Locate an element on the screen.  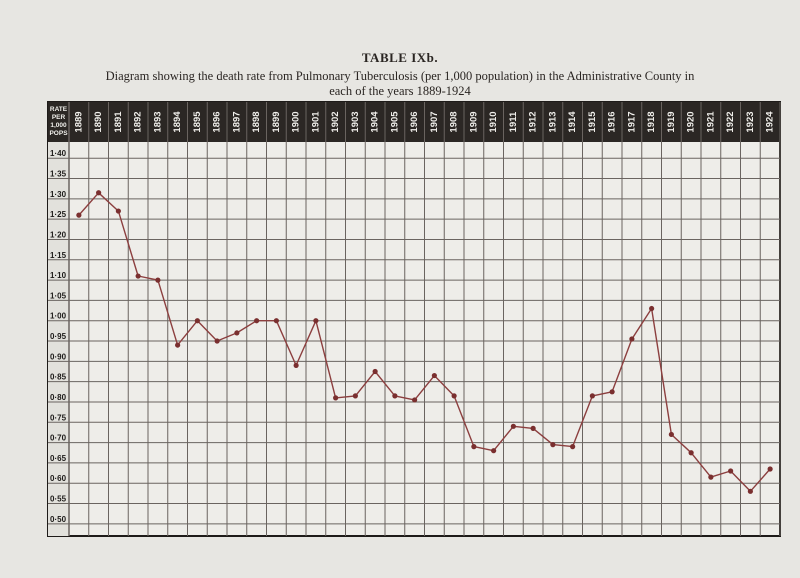
header-band is located at coordinates (414, 122).